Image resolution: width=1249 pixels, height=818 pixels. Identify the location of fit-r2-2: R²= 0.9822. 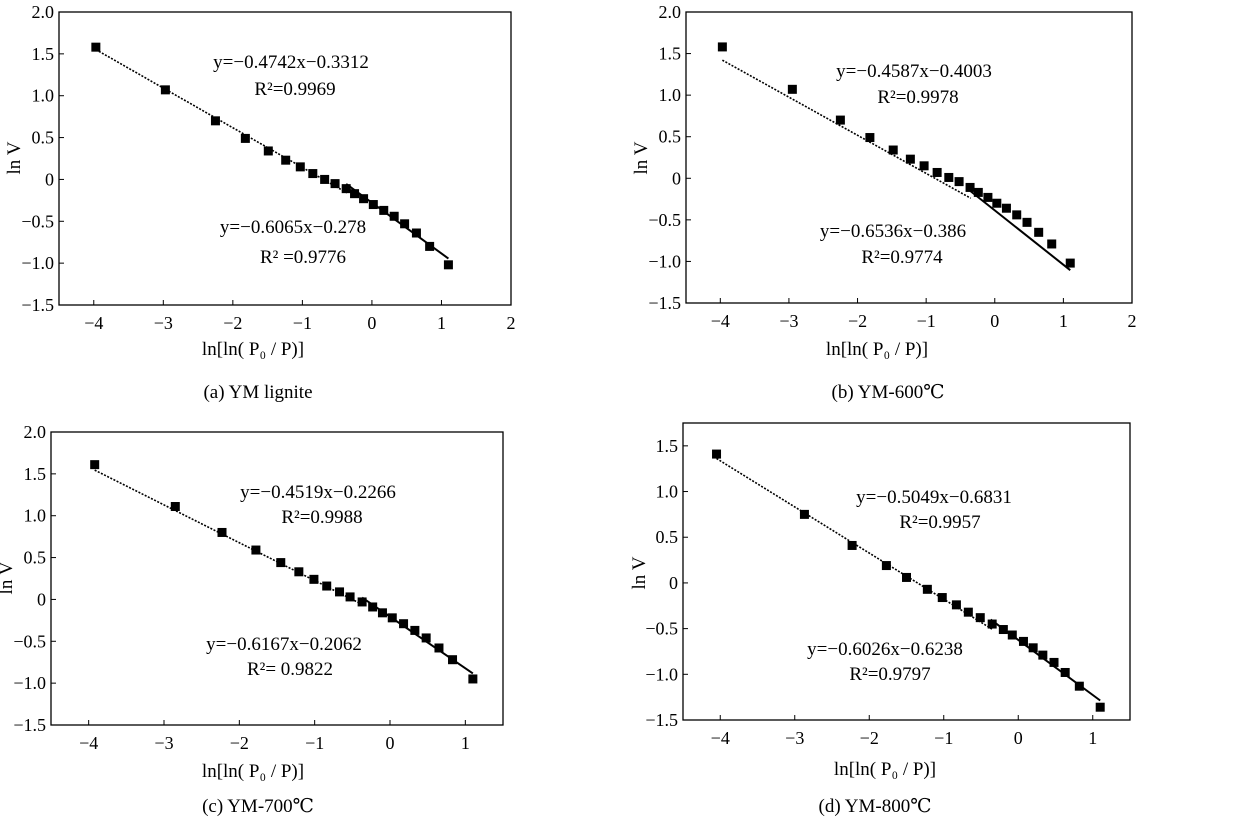
(290, 669).